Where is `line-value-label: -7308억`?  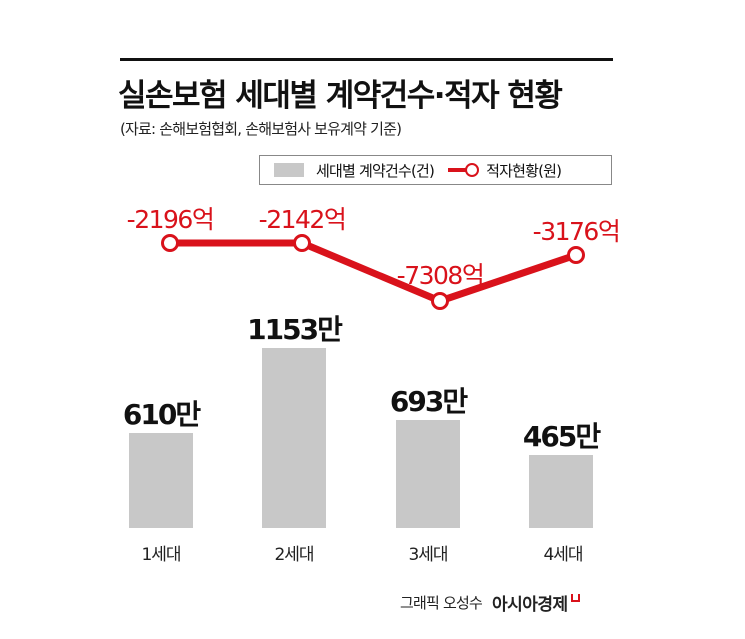 line-value-label: -7308억 is located at coordinates (440, 275).